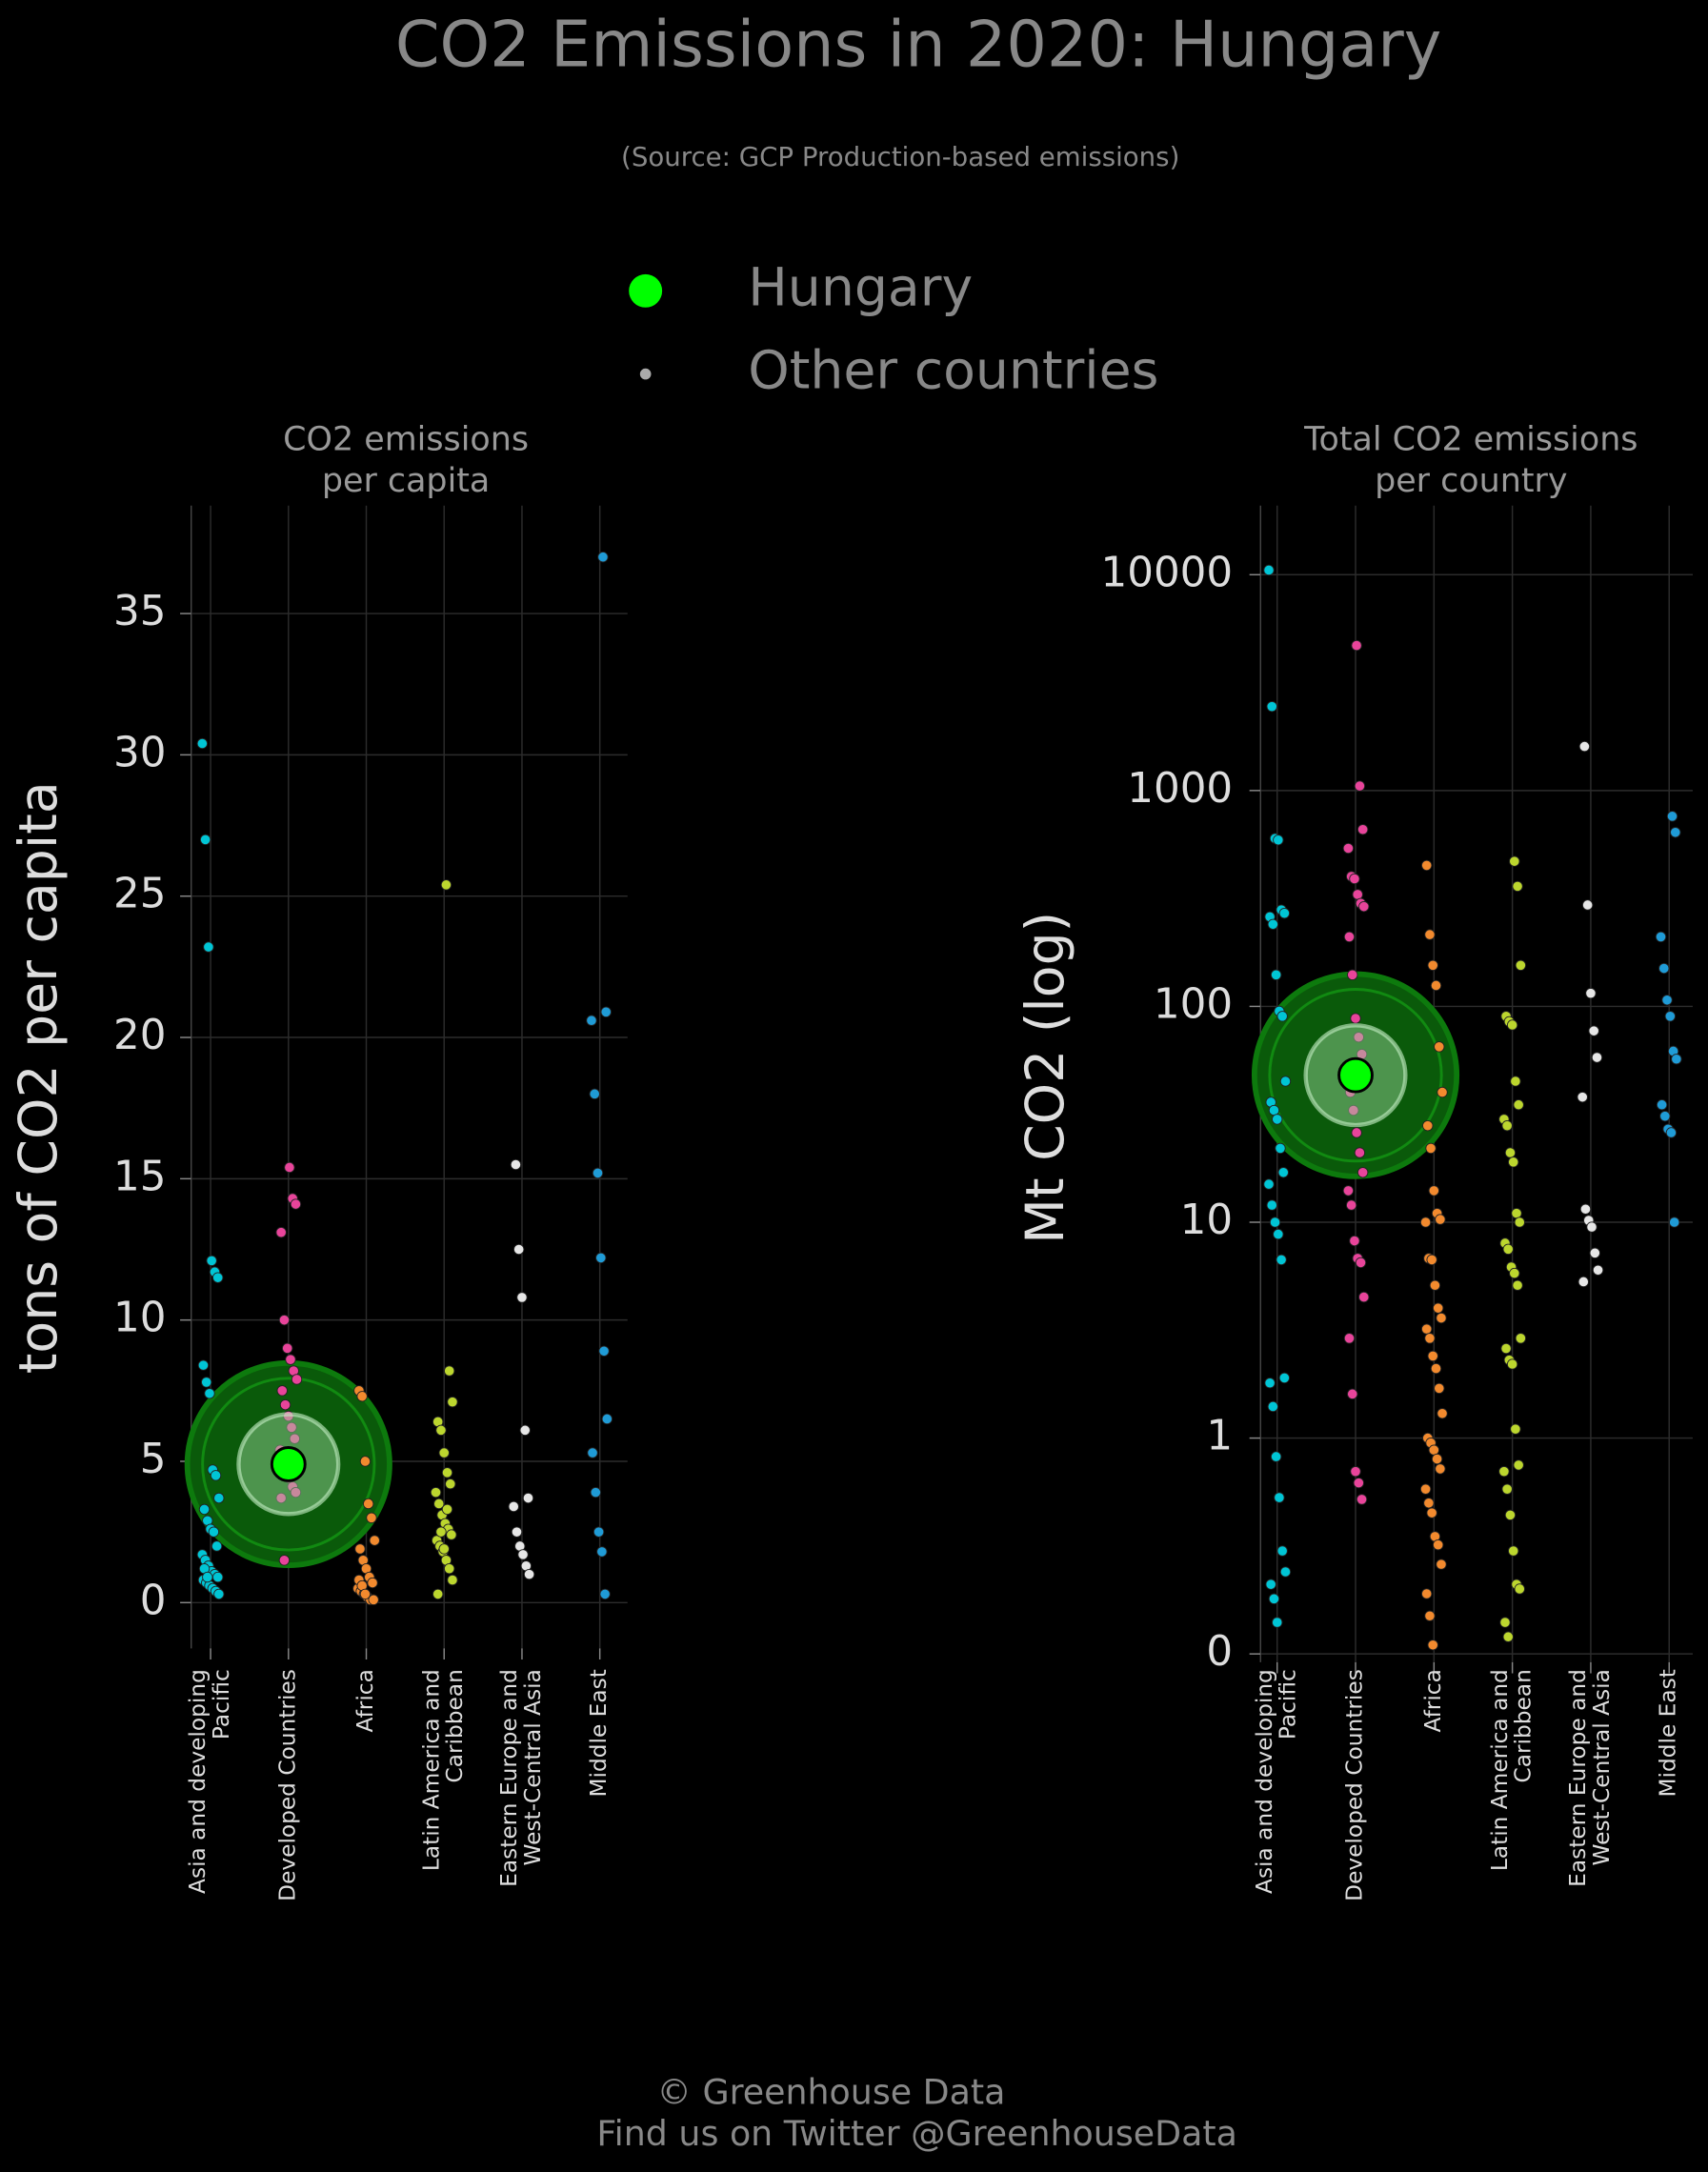  Describe the element at coordinates (832, 2092) in the screenshot. I see `footer: © Greenhouse Data` at that location.